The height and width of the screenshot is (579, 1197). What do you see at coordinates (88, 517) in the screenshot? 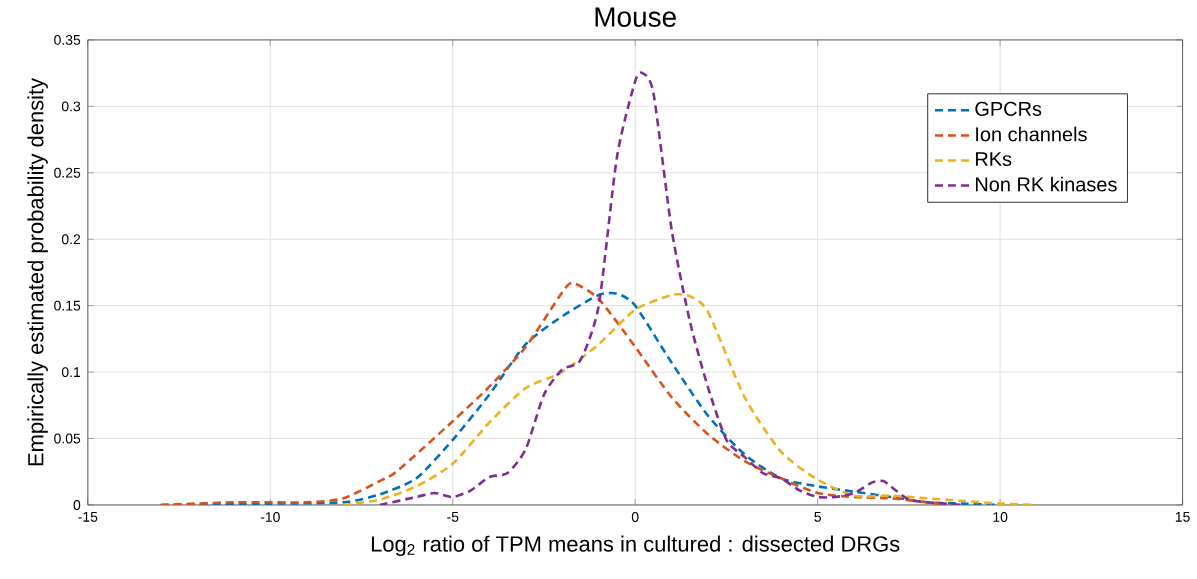
I see `x-tick-label: -15` at bounding box center [88, 517].